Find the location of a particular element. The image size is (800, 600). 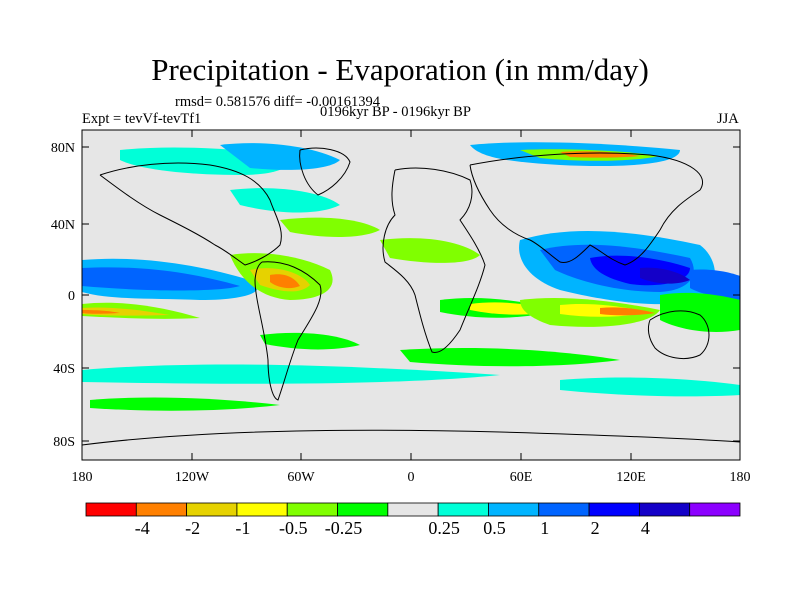

period-label: 0196kyr BP - 0196kyr BP is located at coordinates (395, 112).